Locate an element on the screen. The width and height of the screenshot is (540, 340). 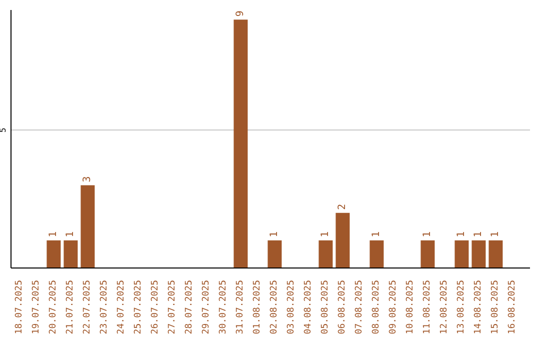
x-tick-label: 05.08.2025 is located at coordinates (325, 307).